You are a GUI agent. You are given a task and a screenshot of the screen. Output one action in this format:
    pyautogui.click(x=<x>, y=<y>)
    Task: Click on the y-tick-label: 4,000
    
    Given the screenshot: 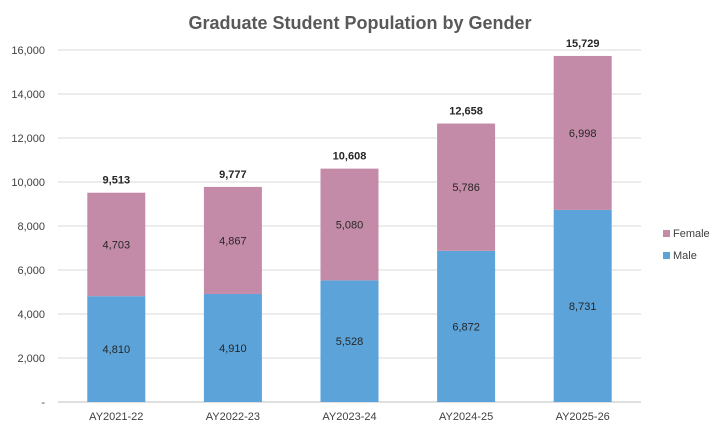 What is the action you would take?
    pyautogui.click(x=31, y=315)
    